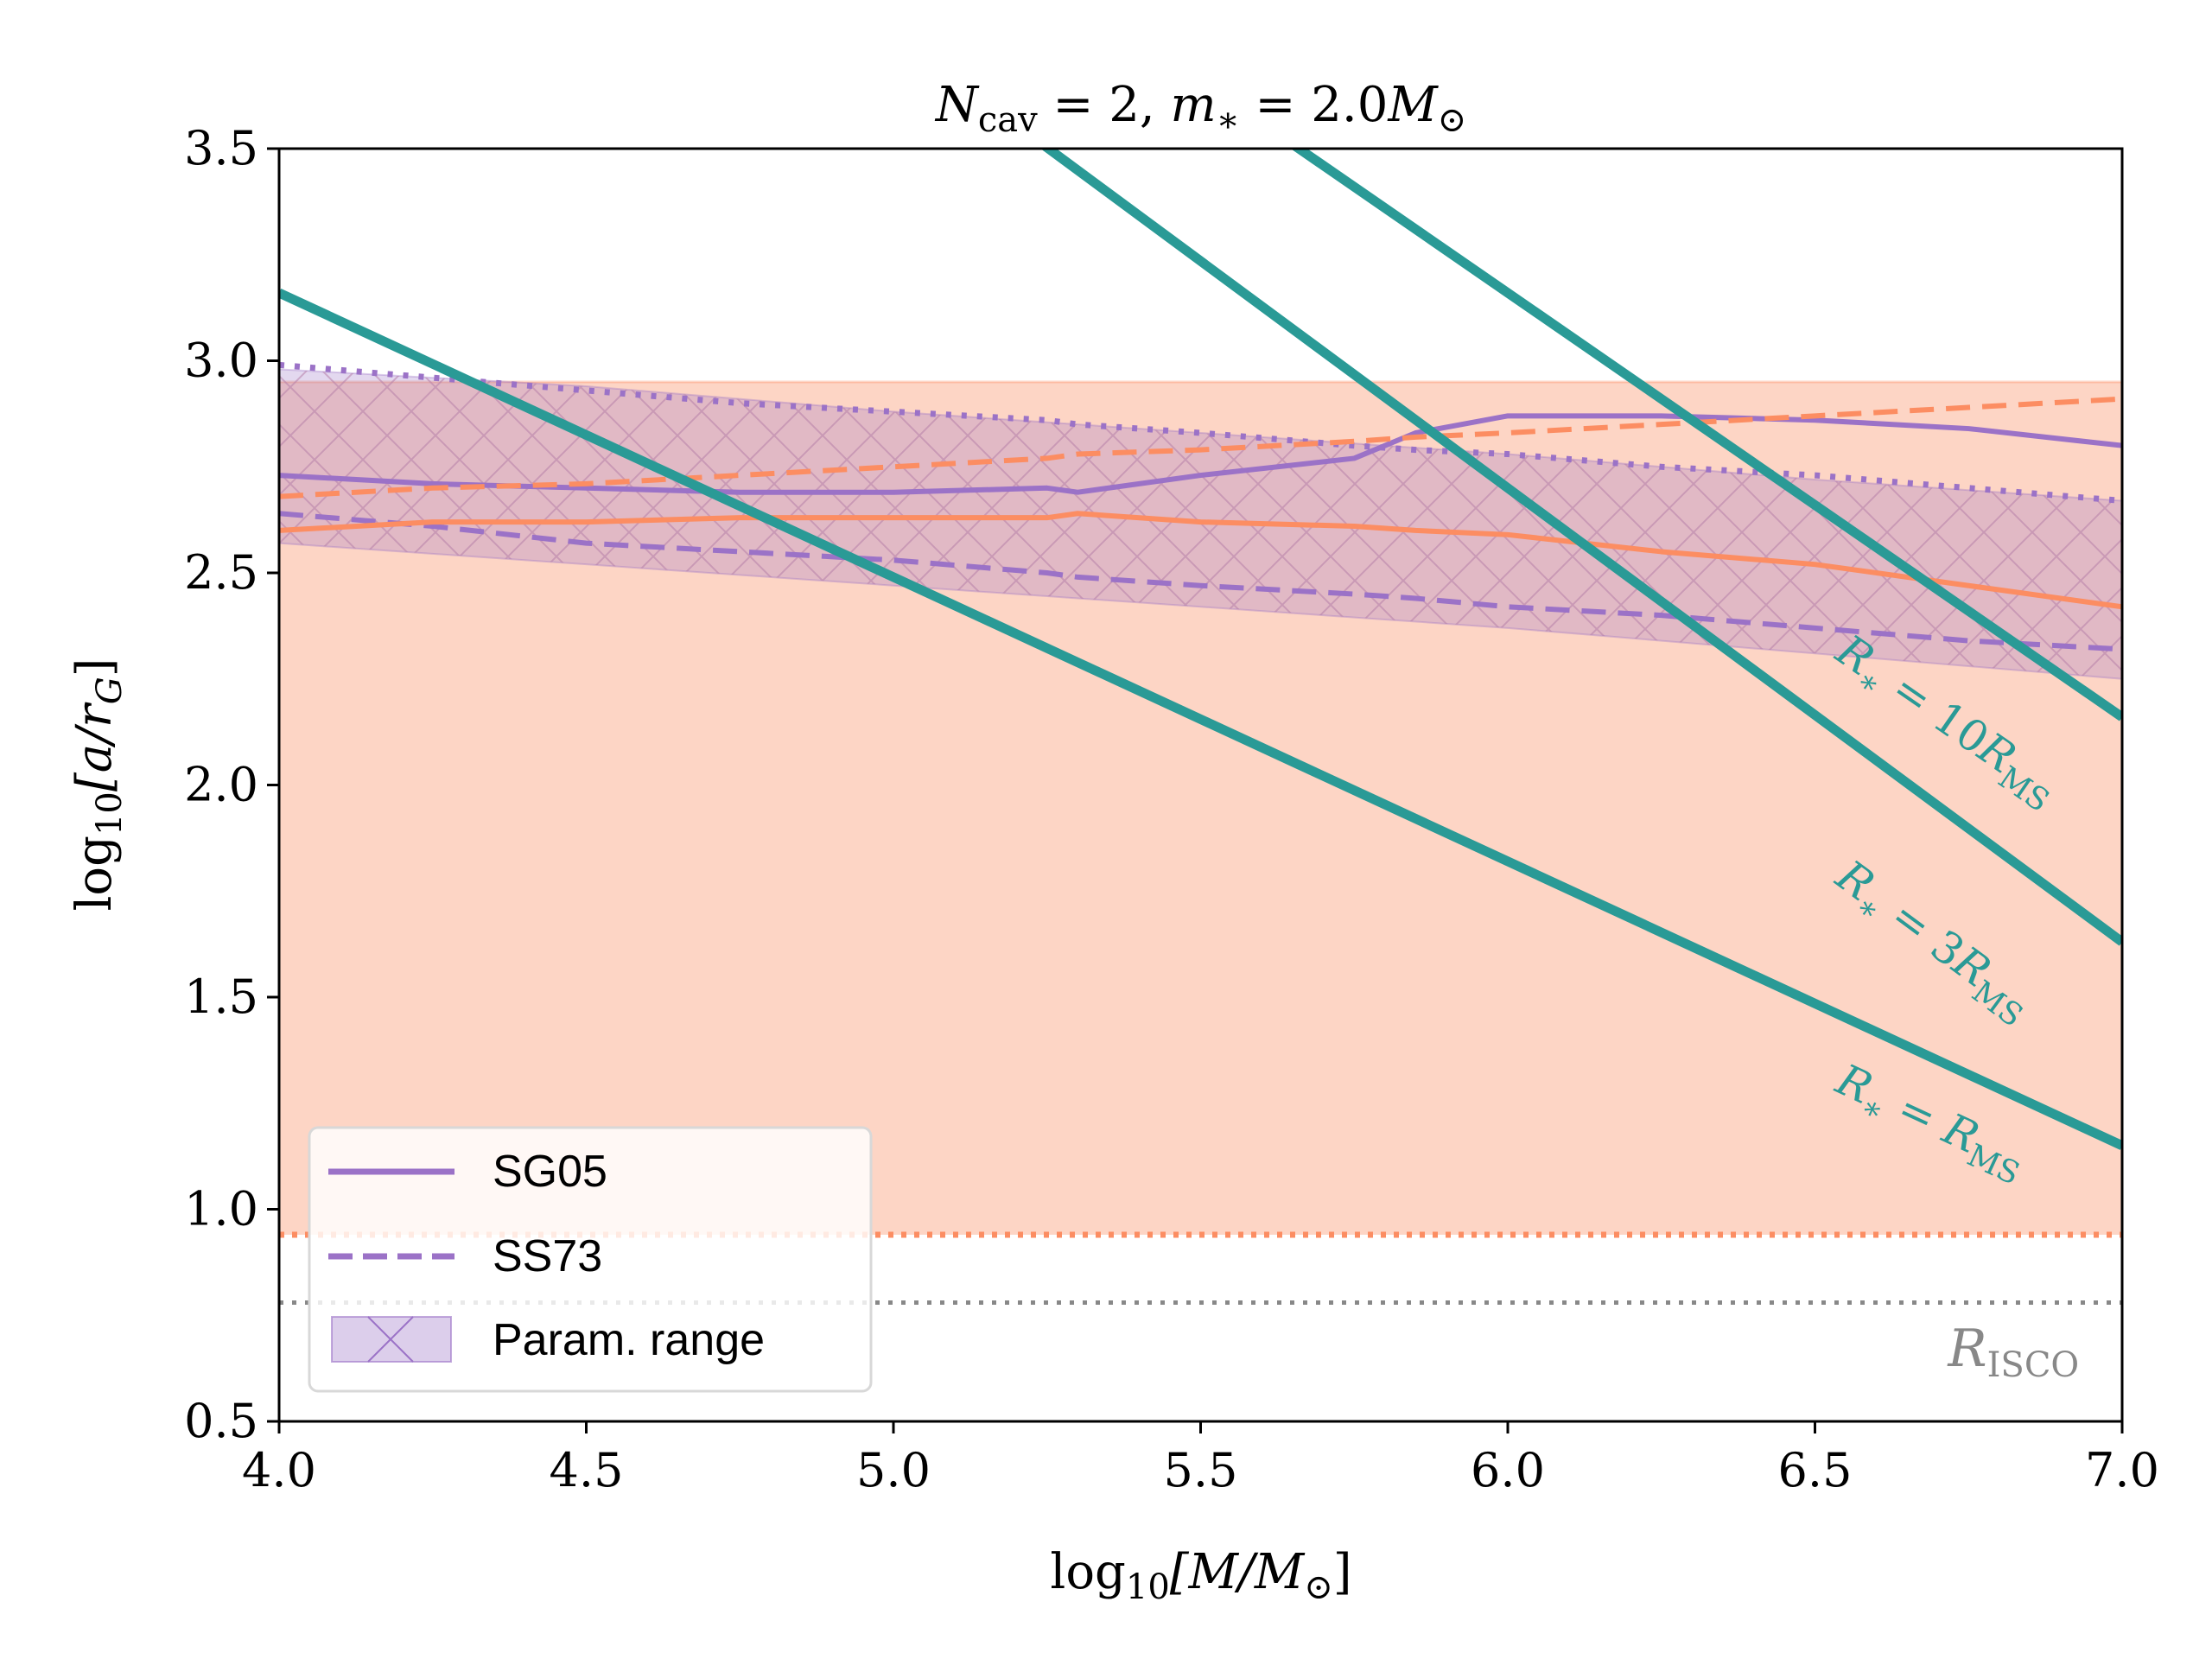  What do you see at coordinates (221, 1421) in the screenshot?
I see `y-tick-label: 0.5` at bounding box center [221, 1421].